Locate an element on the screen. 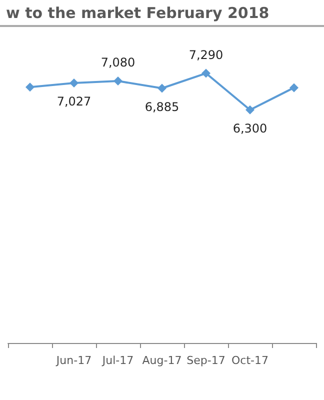 This screenshot has width=324, height=400. x-tick-label: Jul-17 is located at coordinates (117, 360).